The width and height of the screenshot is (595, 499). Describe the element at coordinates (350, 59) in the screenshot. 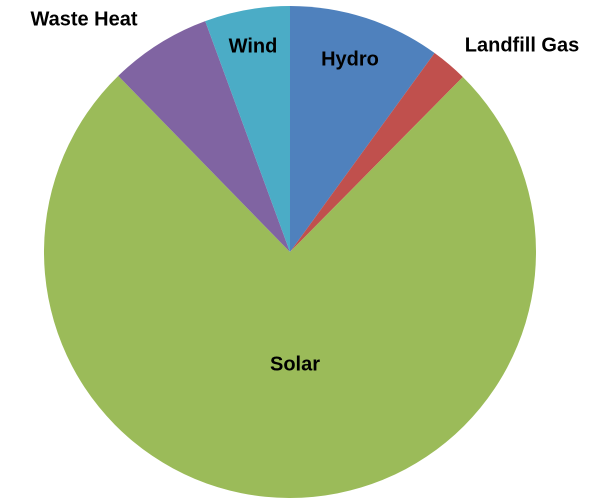

I see `slice-label: Hydro` at that location.